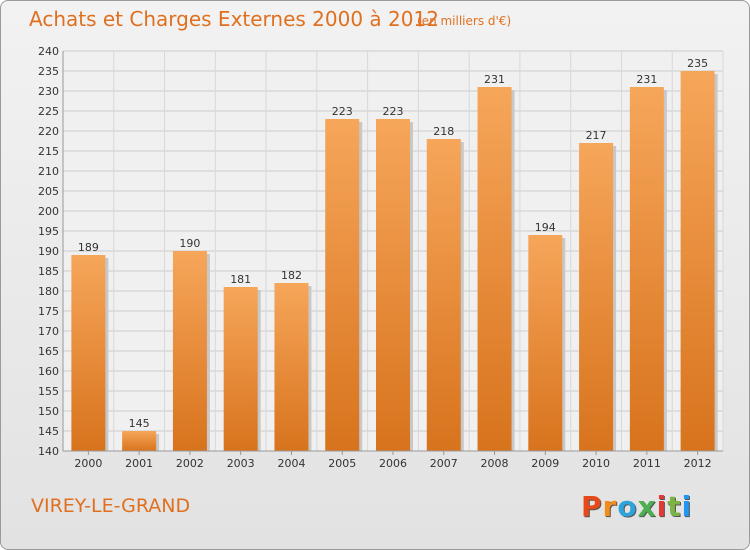 The height and width of the screenshot is (550, 750). I want to click on logo-letter: r, so click(610, 506).